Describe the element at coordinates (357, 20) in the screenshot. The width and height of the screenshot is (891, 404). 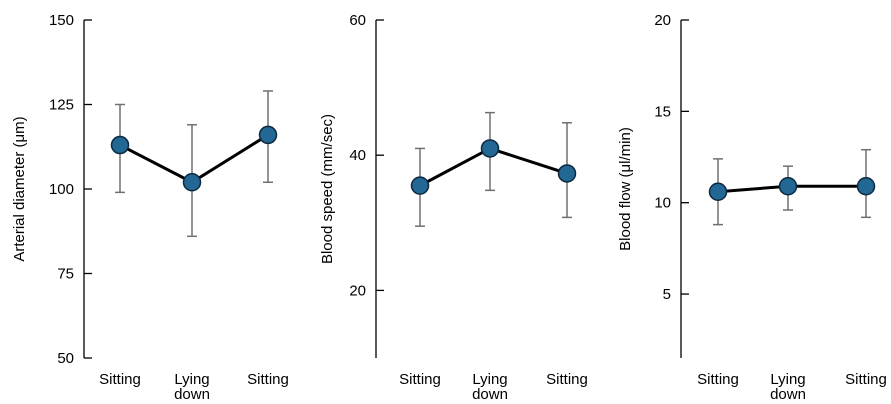
I see `y-tick-label: 60` at that location.